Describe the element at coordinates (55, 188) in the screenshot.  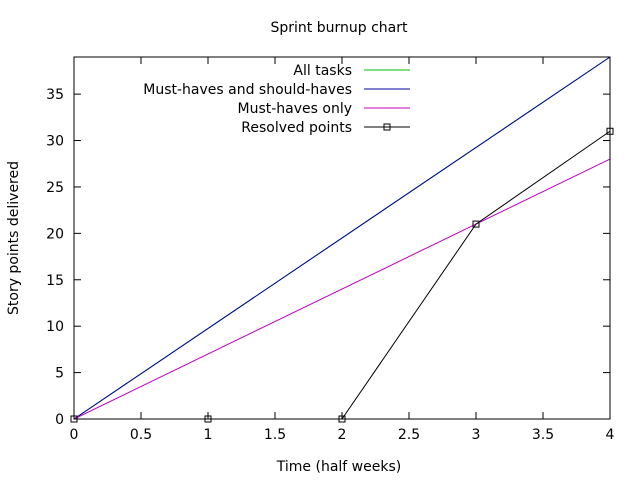
I see `y-tick-label: 25` at that location.